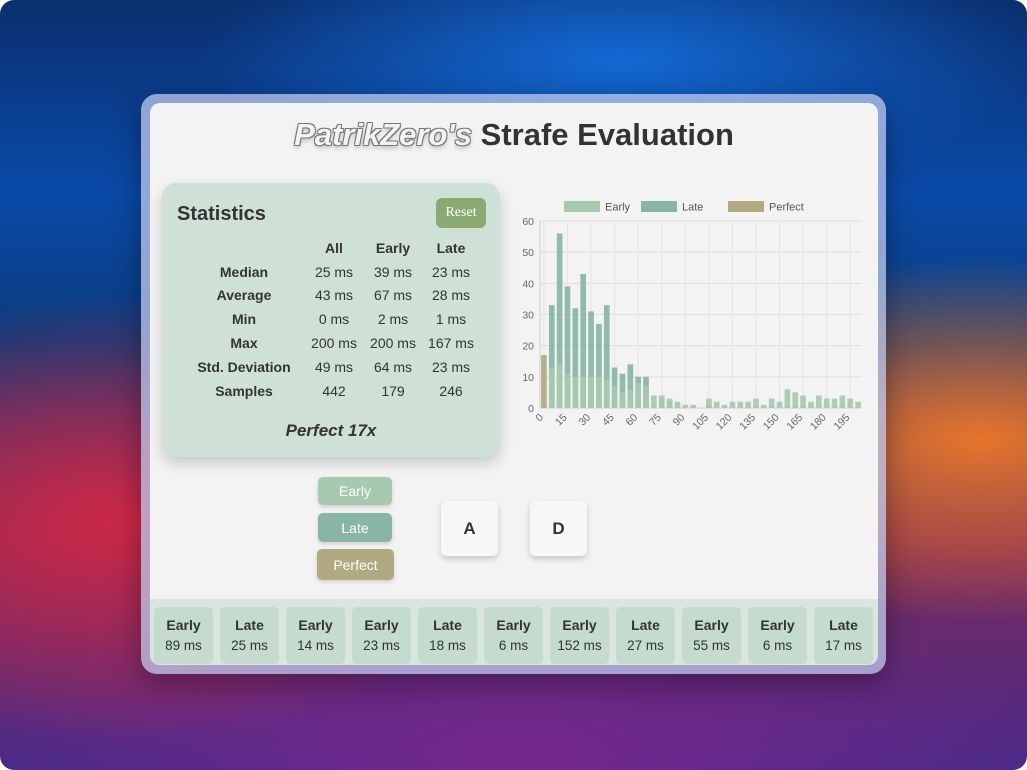 The image size is (1027, 770). What do you see at coordinates (841, 422) in the screenshot?
I see `x-tick-label: 195` at bounding box center [841, 422].